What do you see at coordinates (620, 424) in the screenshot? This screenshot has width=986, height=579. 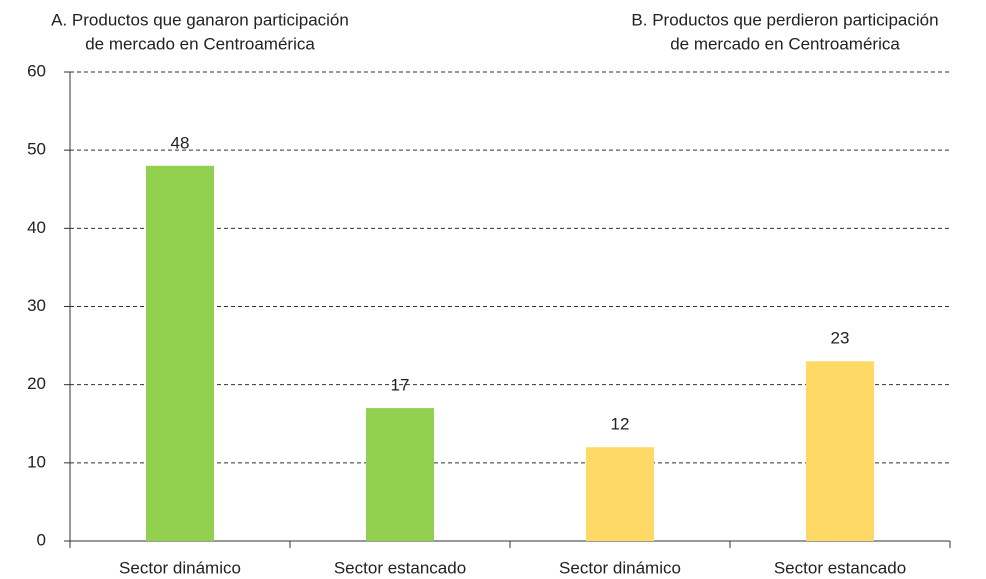 I see `data-label: 12` at bounding box center [620, 424].